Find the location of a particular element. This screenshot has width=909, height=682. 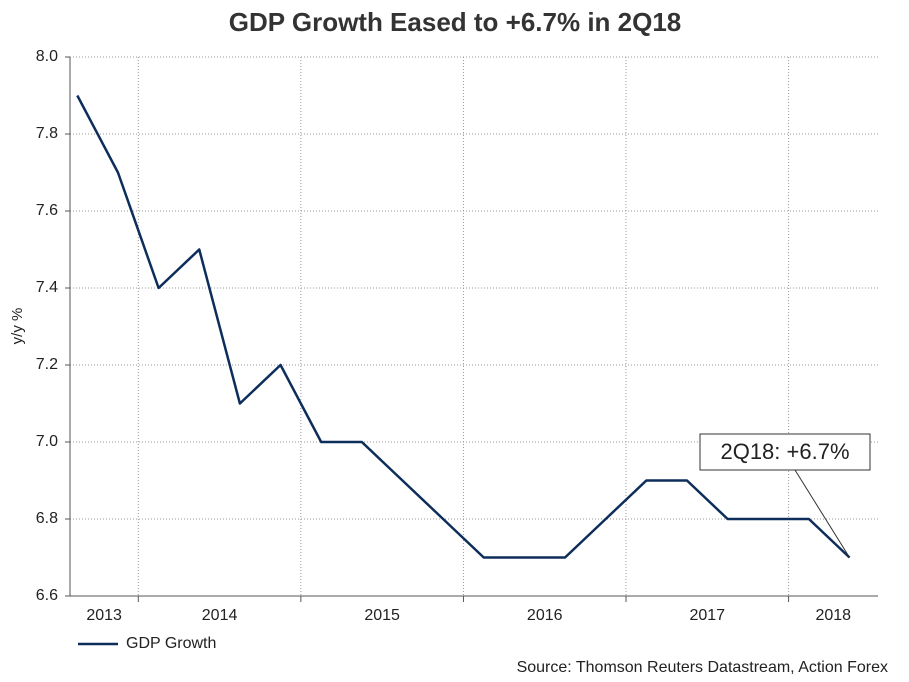

x-tick-label: 2015 is located at coordinates (382, 615).